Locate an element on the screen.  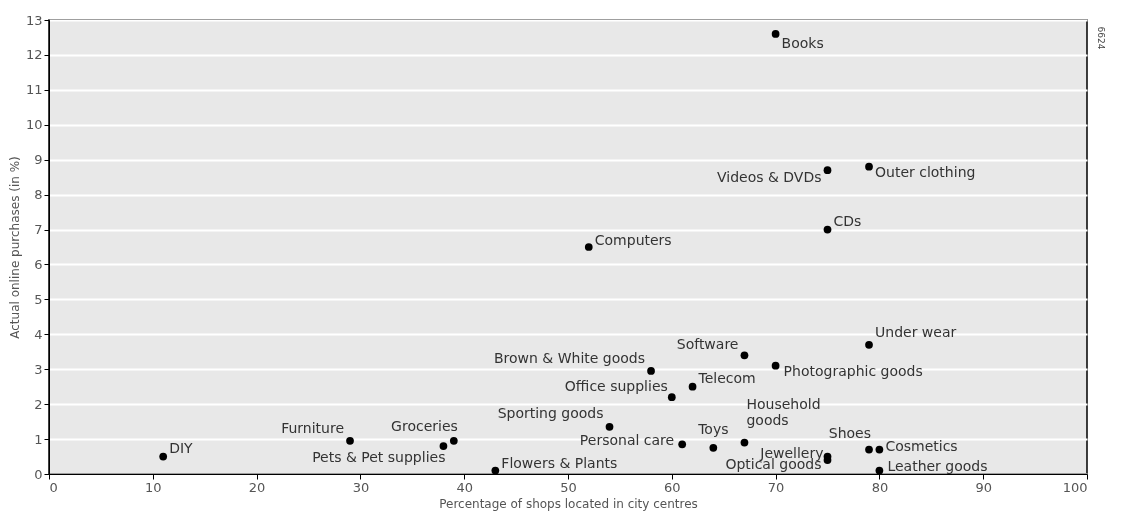
x-tick-label: 60 is located at coordinates (672, 487).